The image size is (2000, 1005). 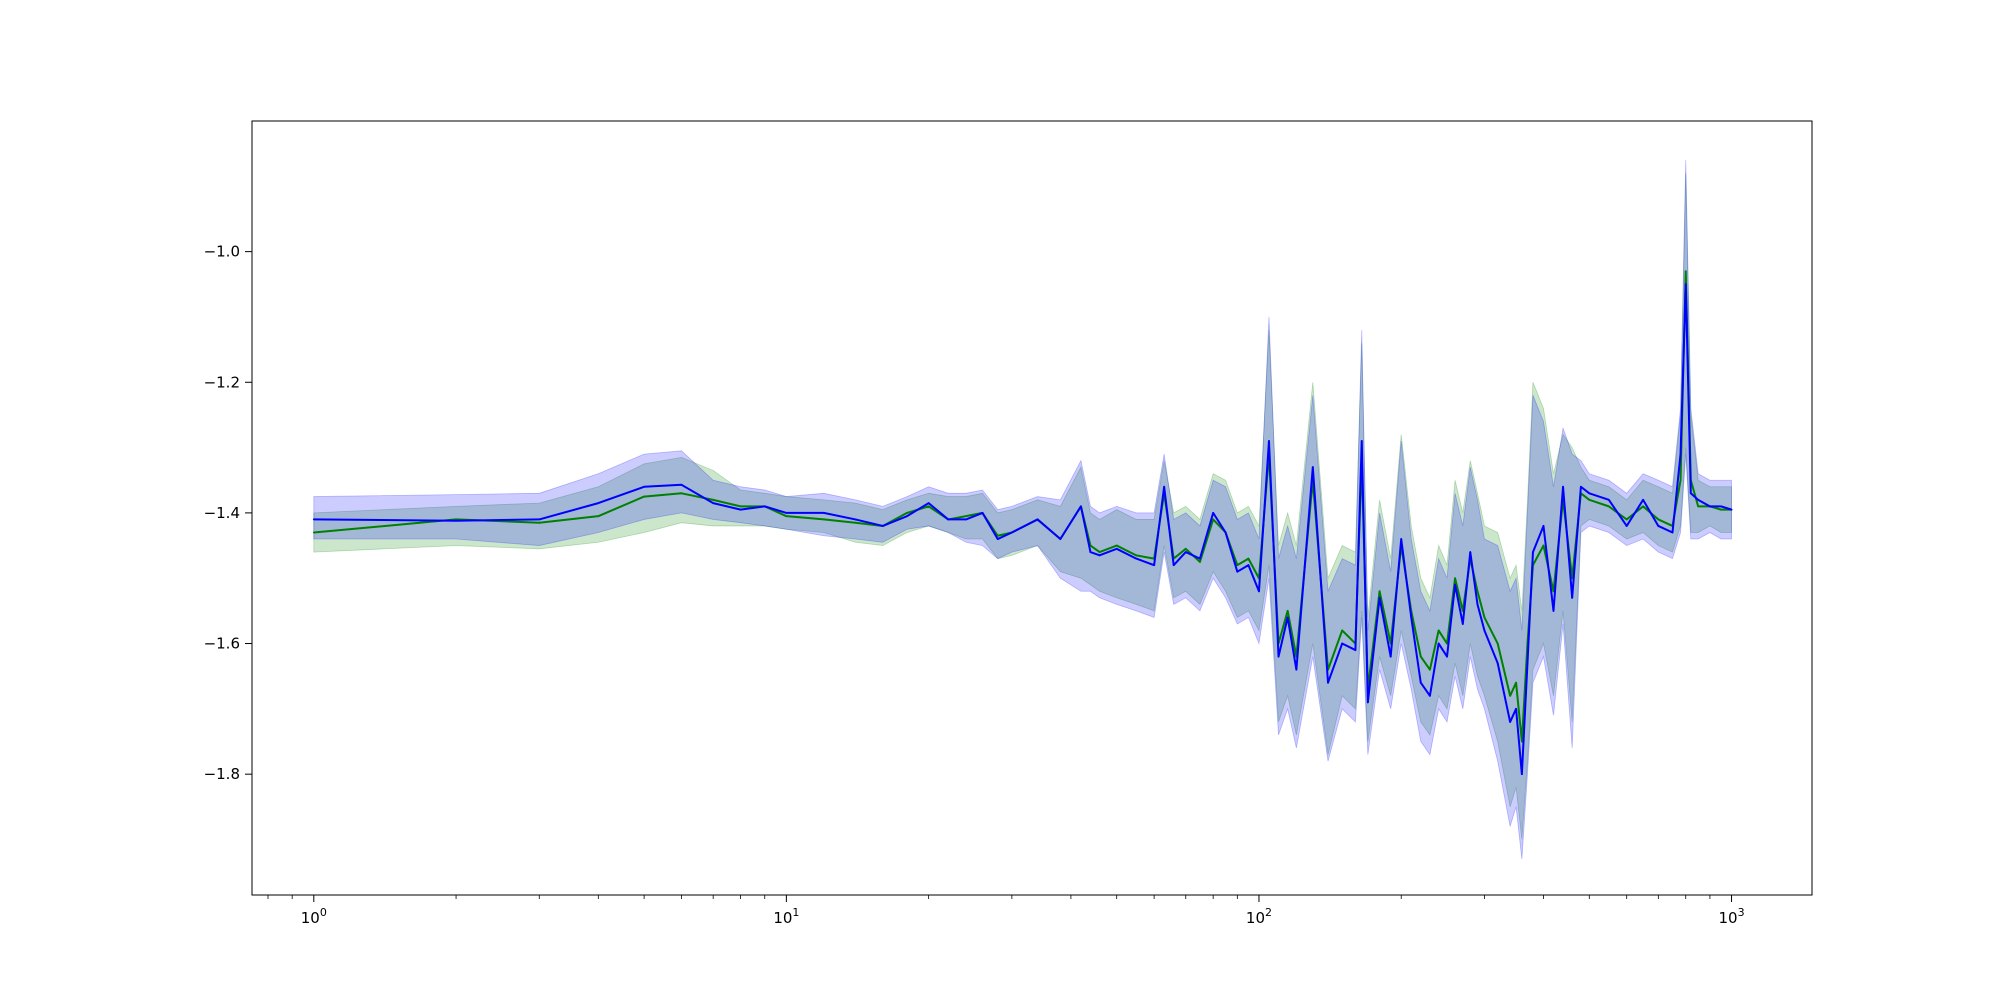 What do you see at coordinates (795, 912) in the screenshot?
I see `x-tick-label-exponent: 1` at bounding box center [795, 912].